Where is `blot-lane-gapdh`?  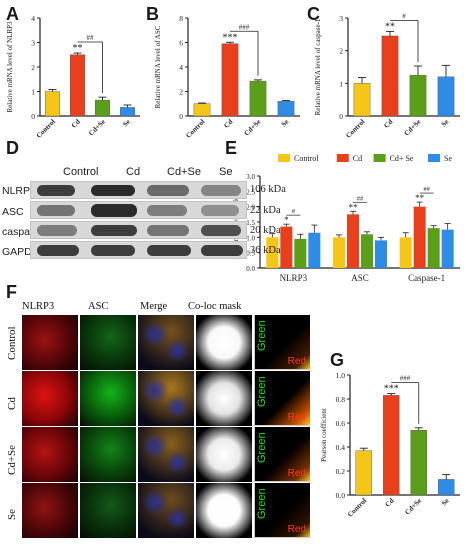 blot-lane-gapdh is located at coordinates (138, 250).